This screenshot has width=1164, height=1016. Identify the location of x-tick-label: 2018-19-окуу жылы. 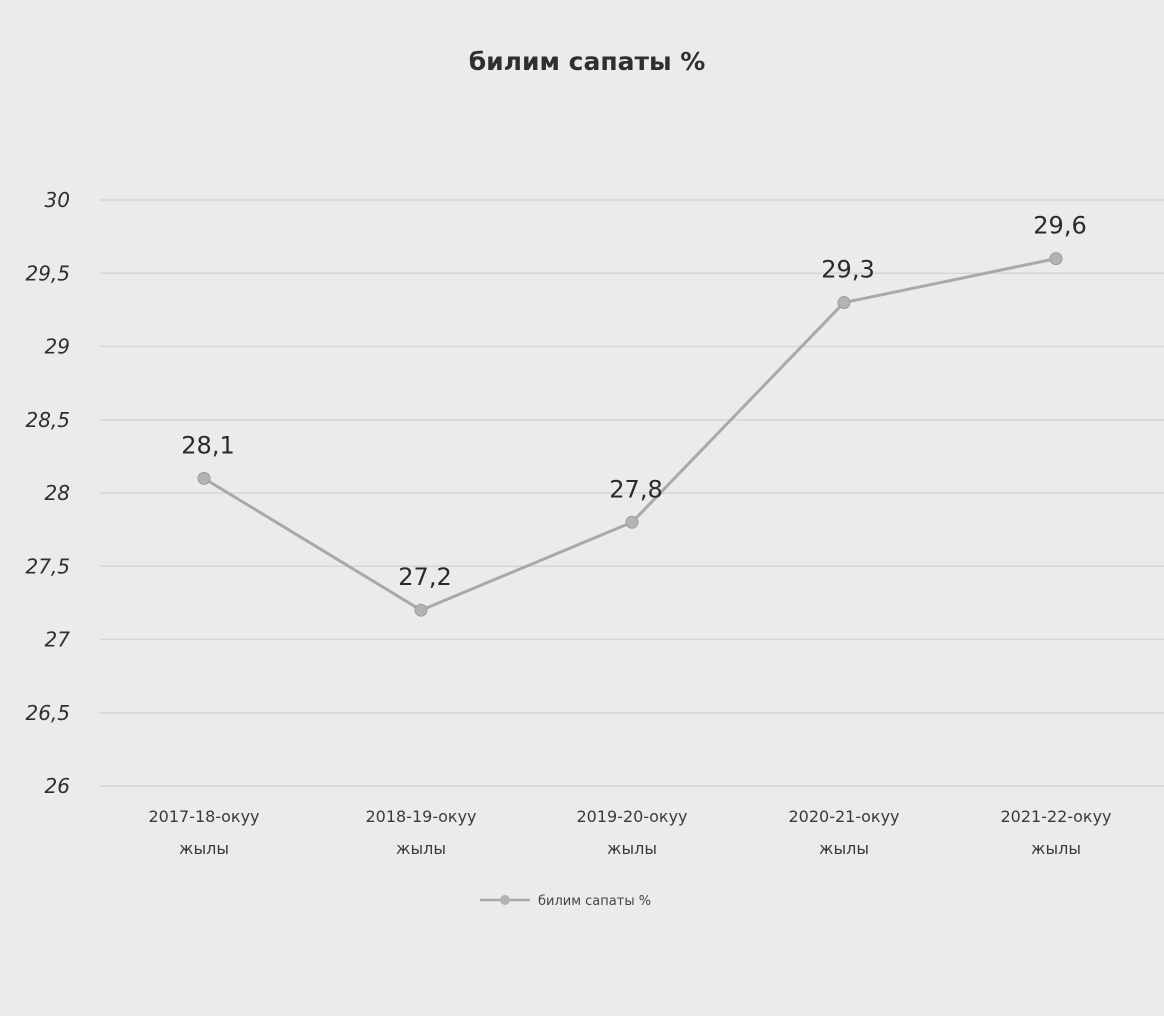
(420, 832).